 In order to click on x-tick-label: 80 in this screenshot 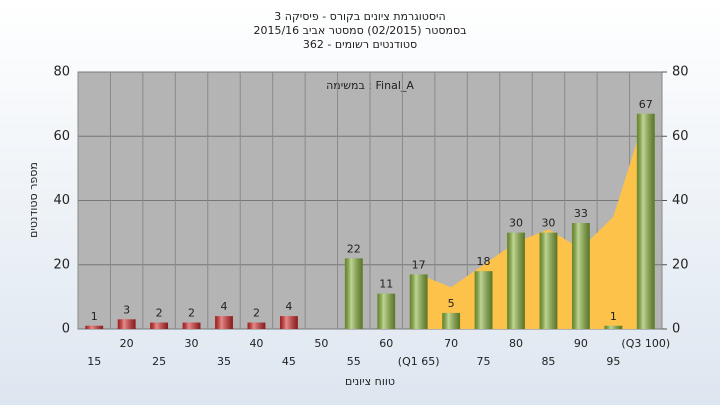, I will do `click(516, 343)`.